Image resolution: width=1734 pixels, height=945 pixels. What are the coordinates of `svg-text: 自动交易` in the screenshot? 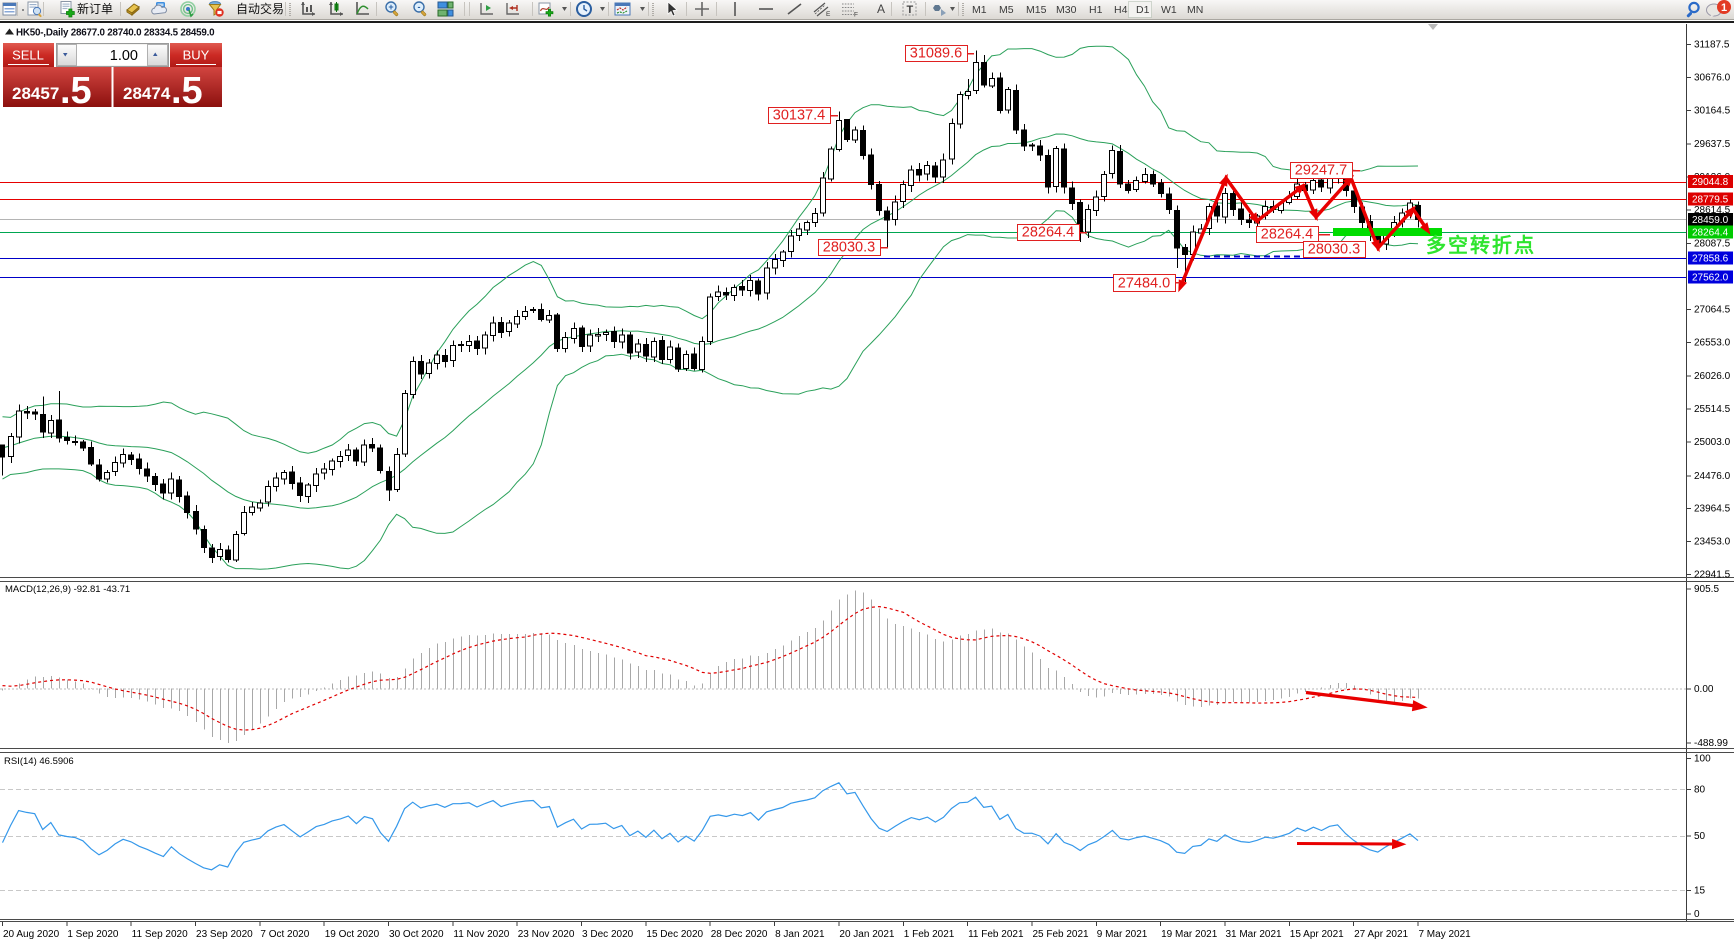 It's located at (260, 8).